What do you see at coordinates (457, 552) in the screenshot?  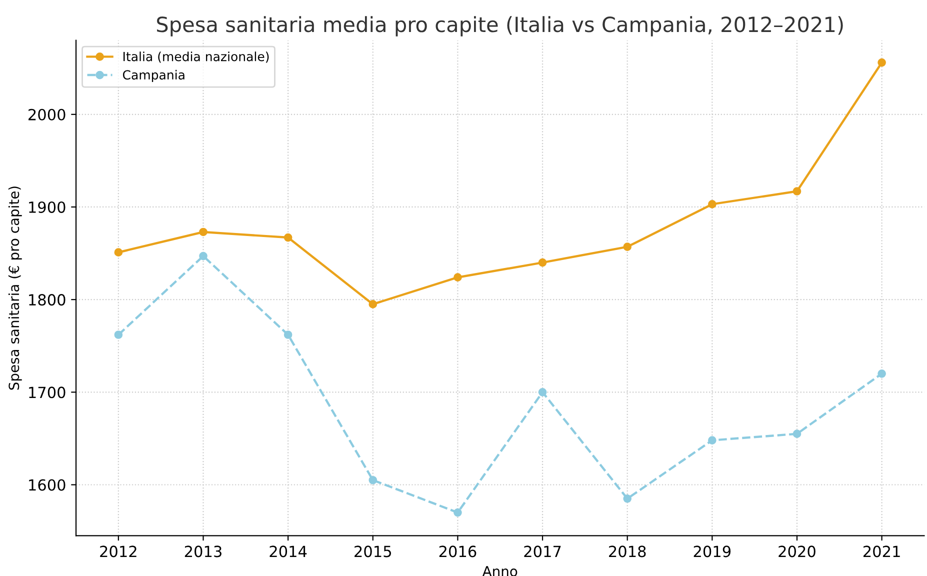 I see `x-tick-label: 2016` at bounding box center [457, 552].